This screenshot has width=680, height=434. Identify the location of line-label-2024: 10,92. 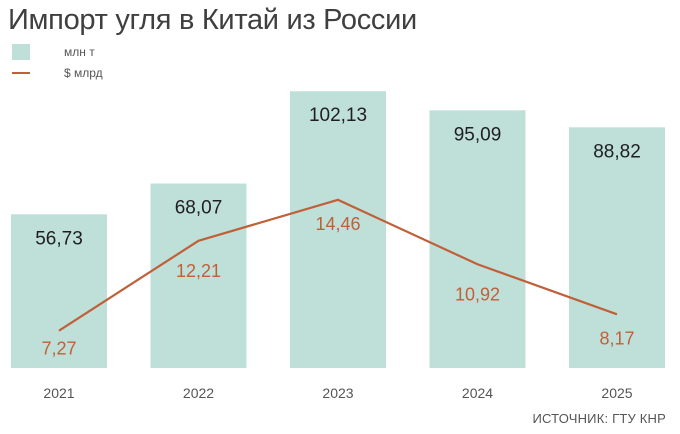
(477, 294).